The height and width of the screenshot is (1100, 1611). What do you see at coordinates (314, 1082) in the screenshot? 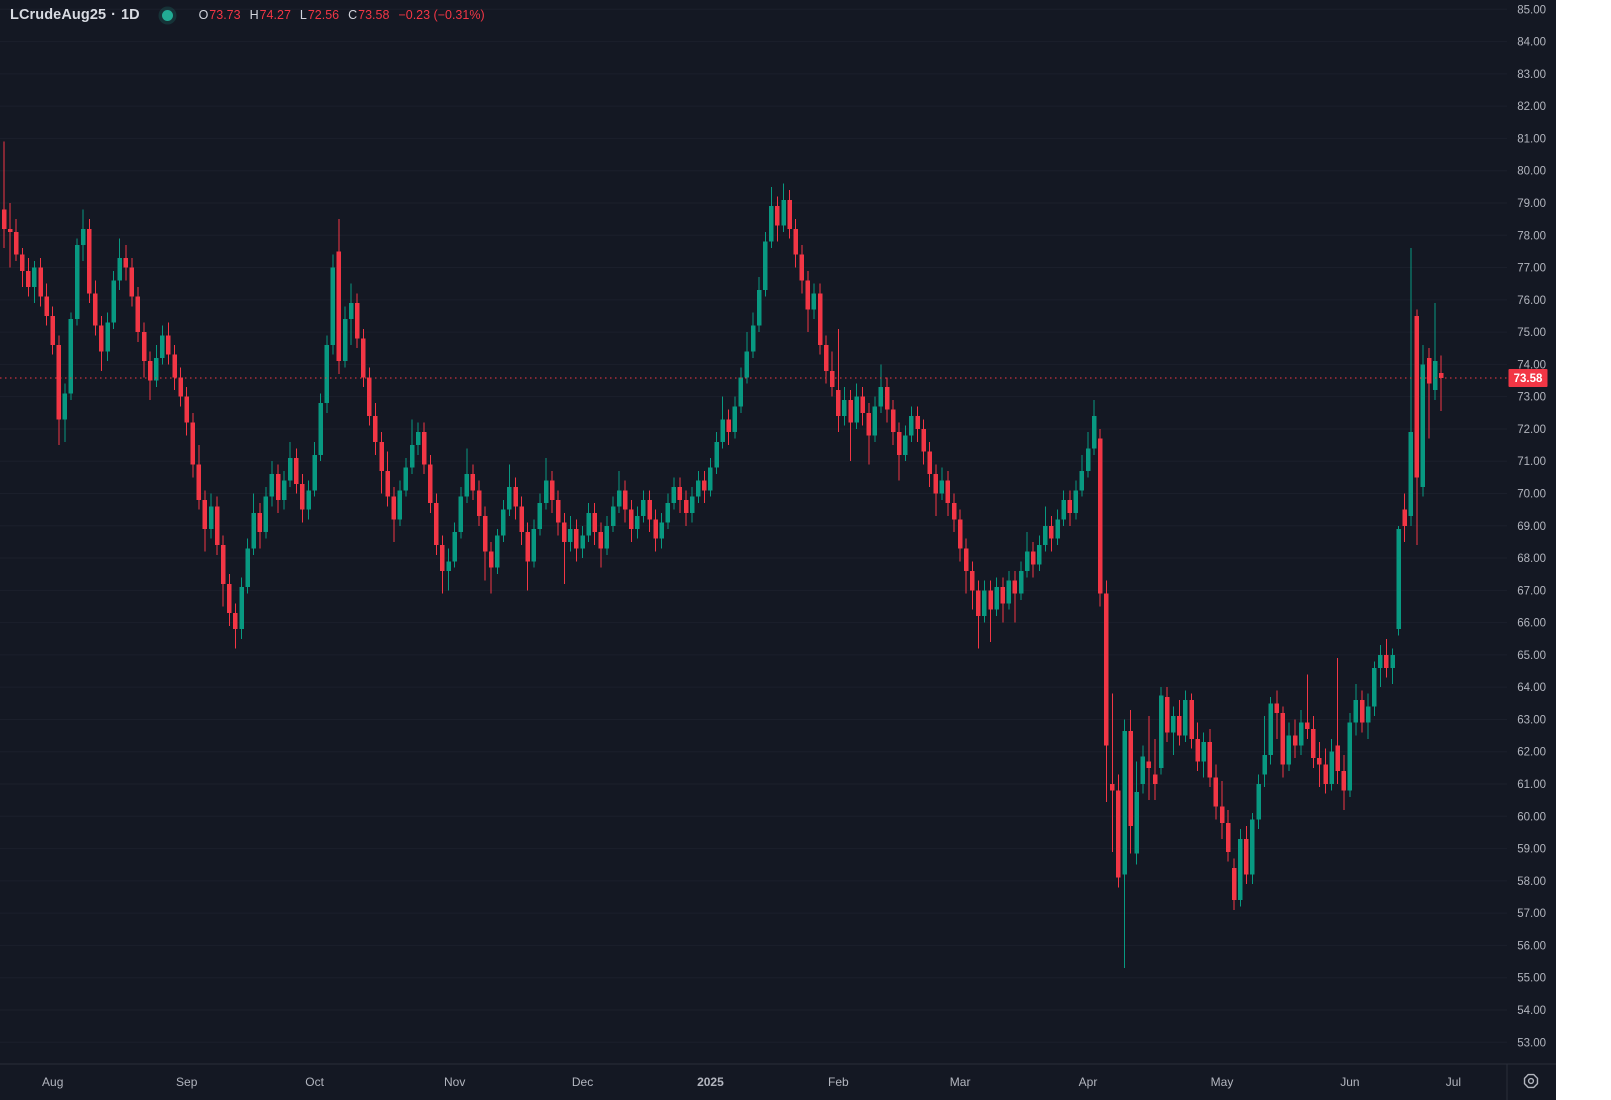
I see `time-axis-label: Oct` at bounding box center [314, 1082].